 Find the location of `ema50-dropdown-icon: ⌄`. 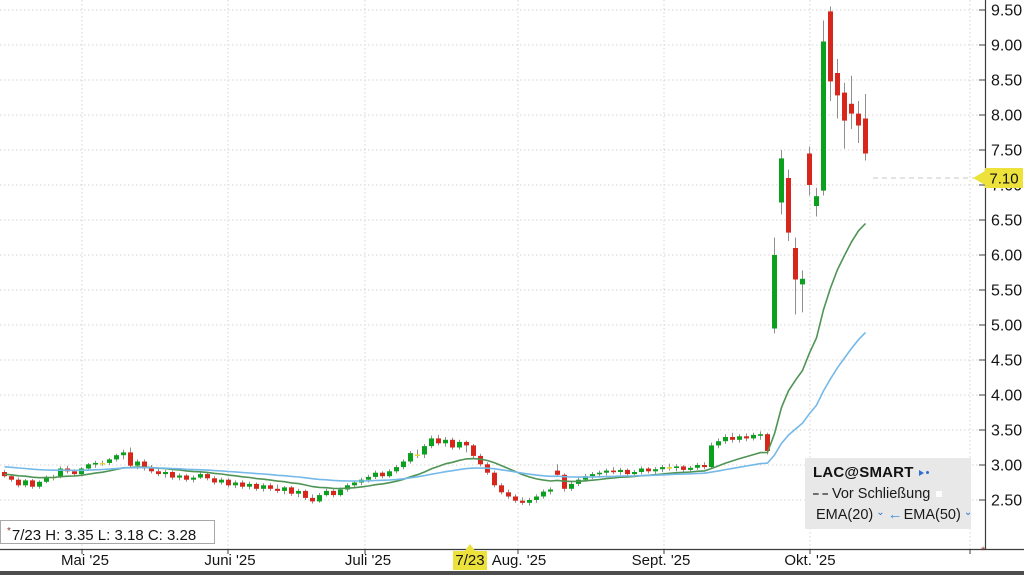

ema50-dropdown-icon: ⌄ is located at coordinates (968, 512).